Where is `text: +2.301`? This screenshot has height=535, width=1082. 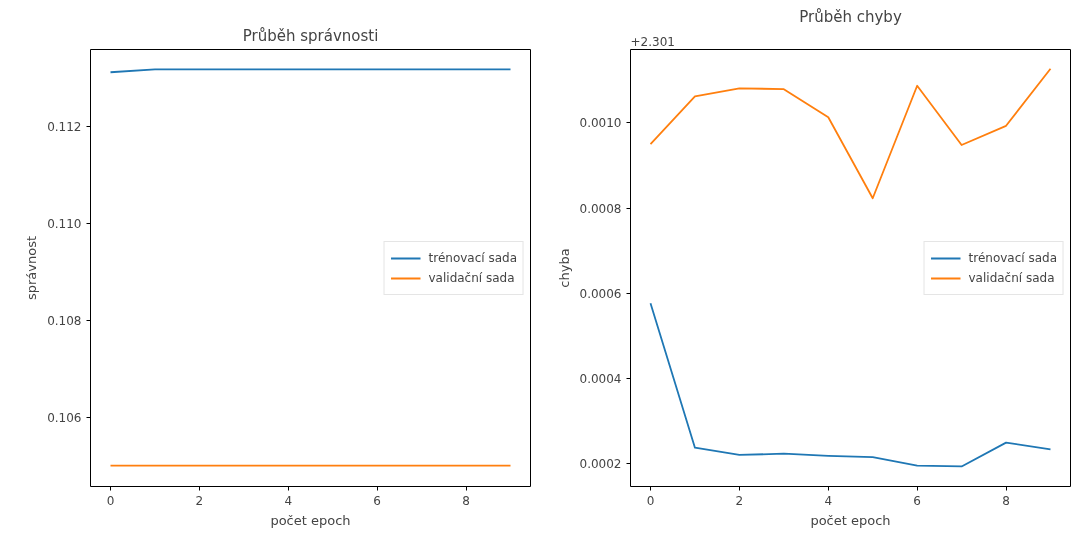 text: +2.301 is located at coordinates (652, 41).